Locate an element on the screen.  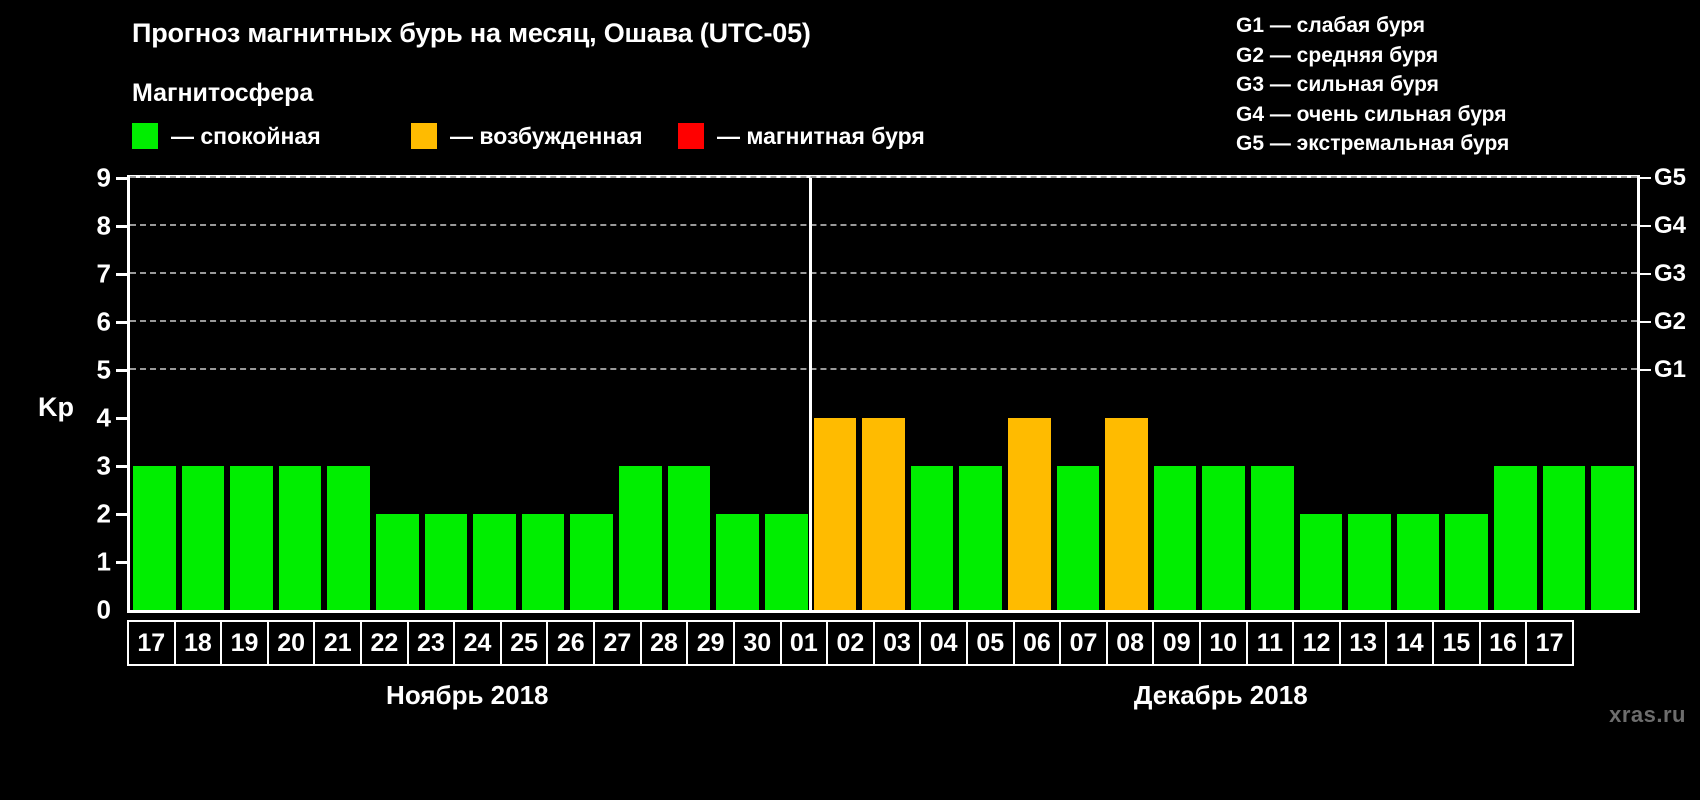
legend-item-label: — магнитная буря is located at coordinates (821, 135).